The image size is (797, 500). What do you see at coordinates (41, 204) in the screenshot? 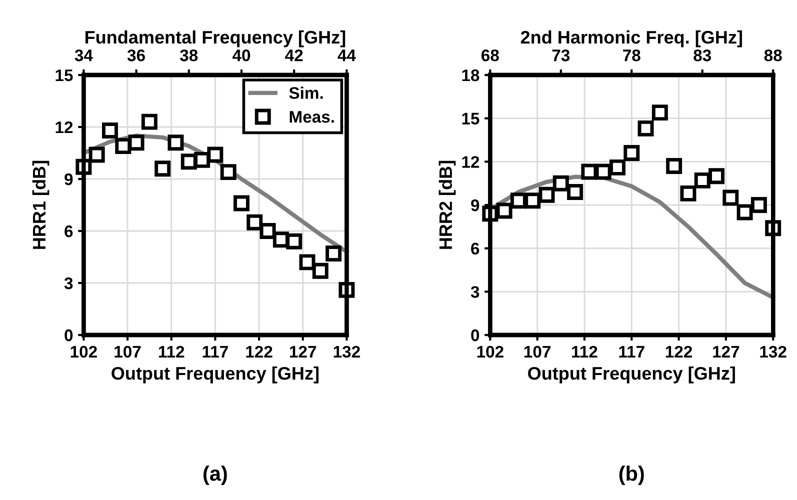
I see `y-axis-title: HRR1 [dB]` at bounding box center [41, 204].